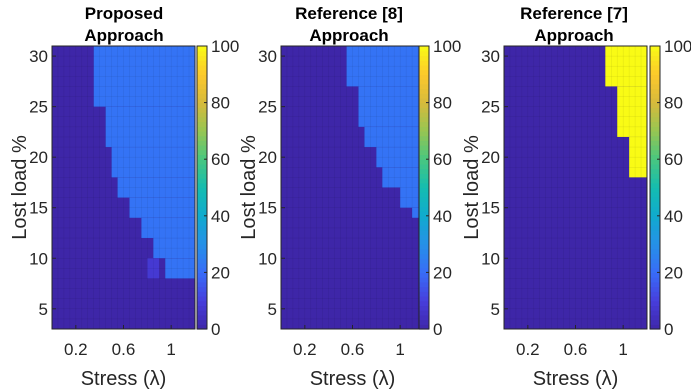 Image resolution: width=691 pixels, height=390 pixels. What do you see at coordinates (349, 13) in the screenshot?
I see `chart-title-line: Reference [8]` at bounding box center [349, 13].